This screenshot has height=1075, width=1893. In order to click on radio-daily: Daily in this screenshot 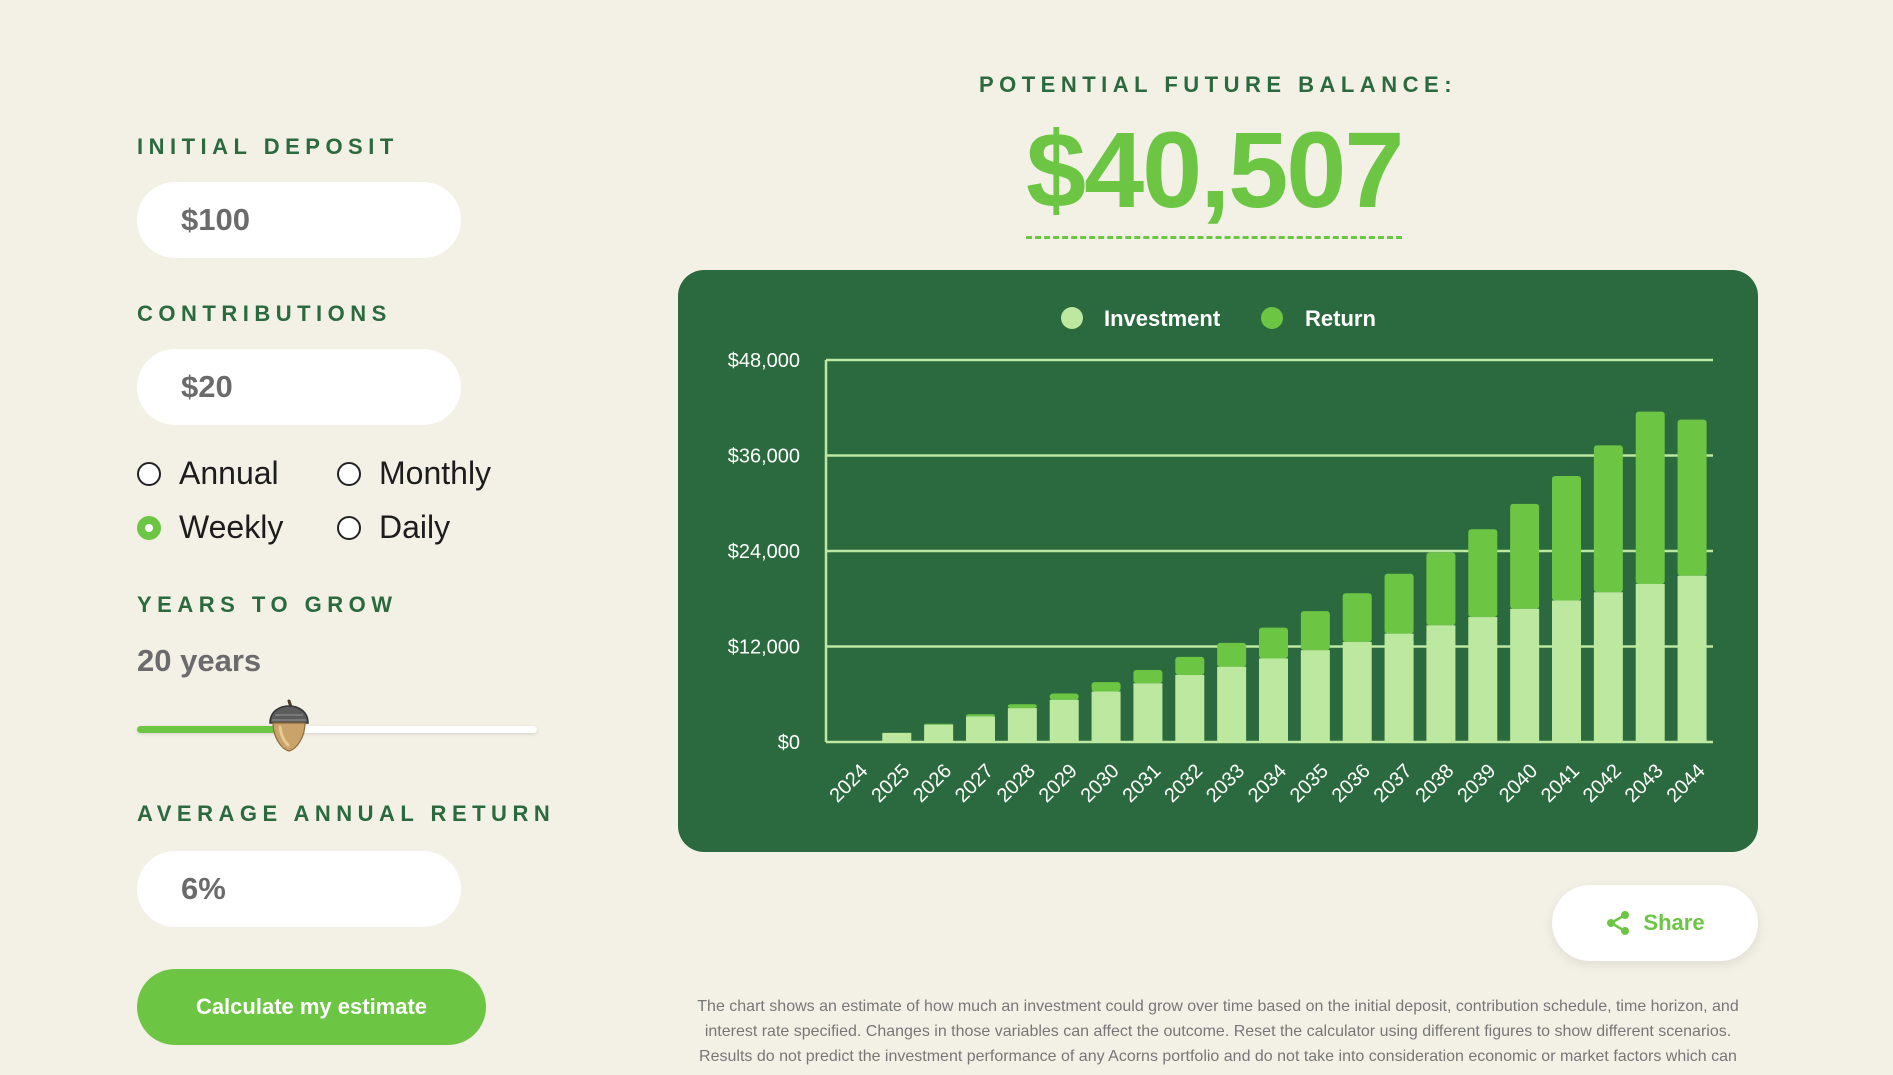, I will do `click(437, 527)`.